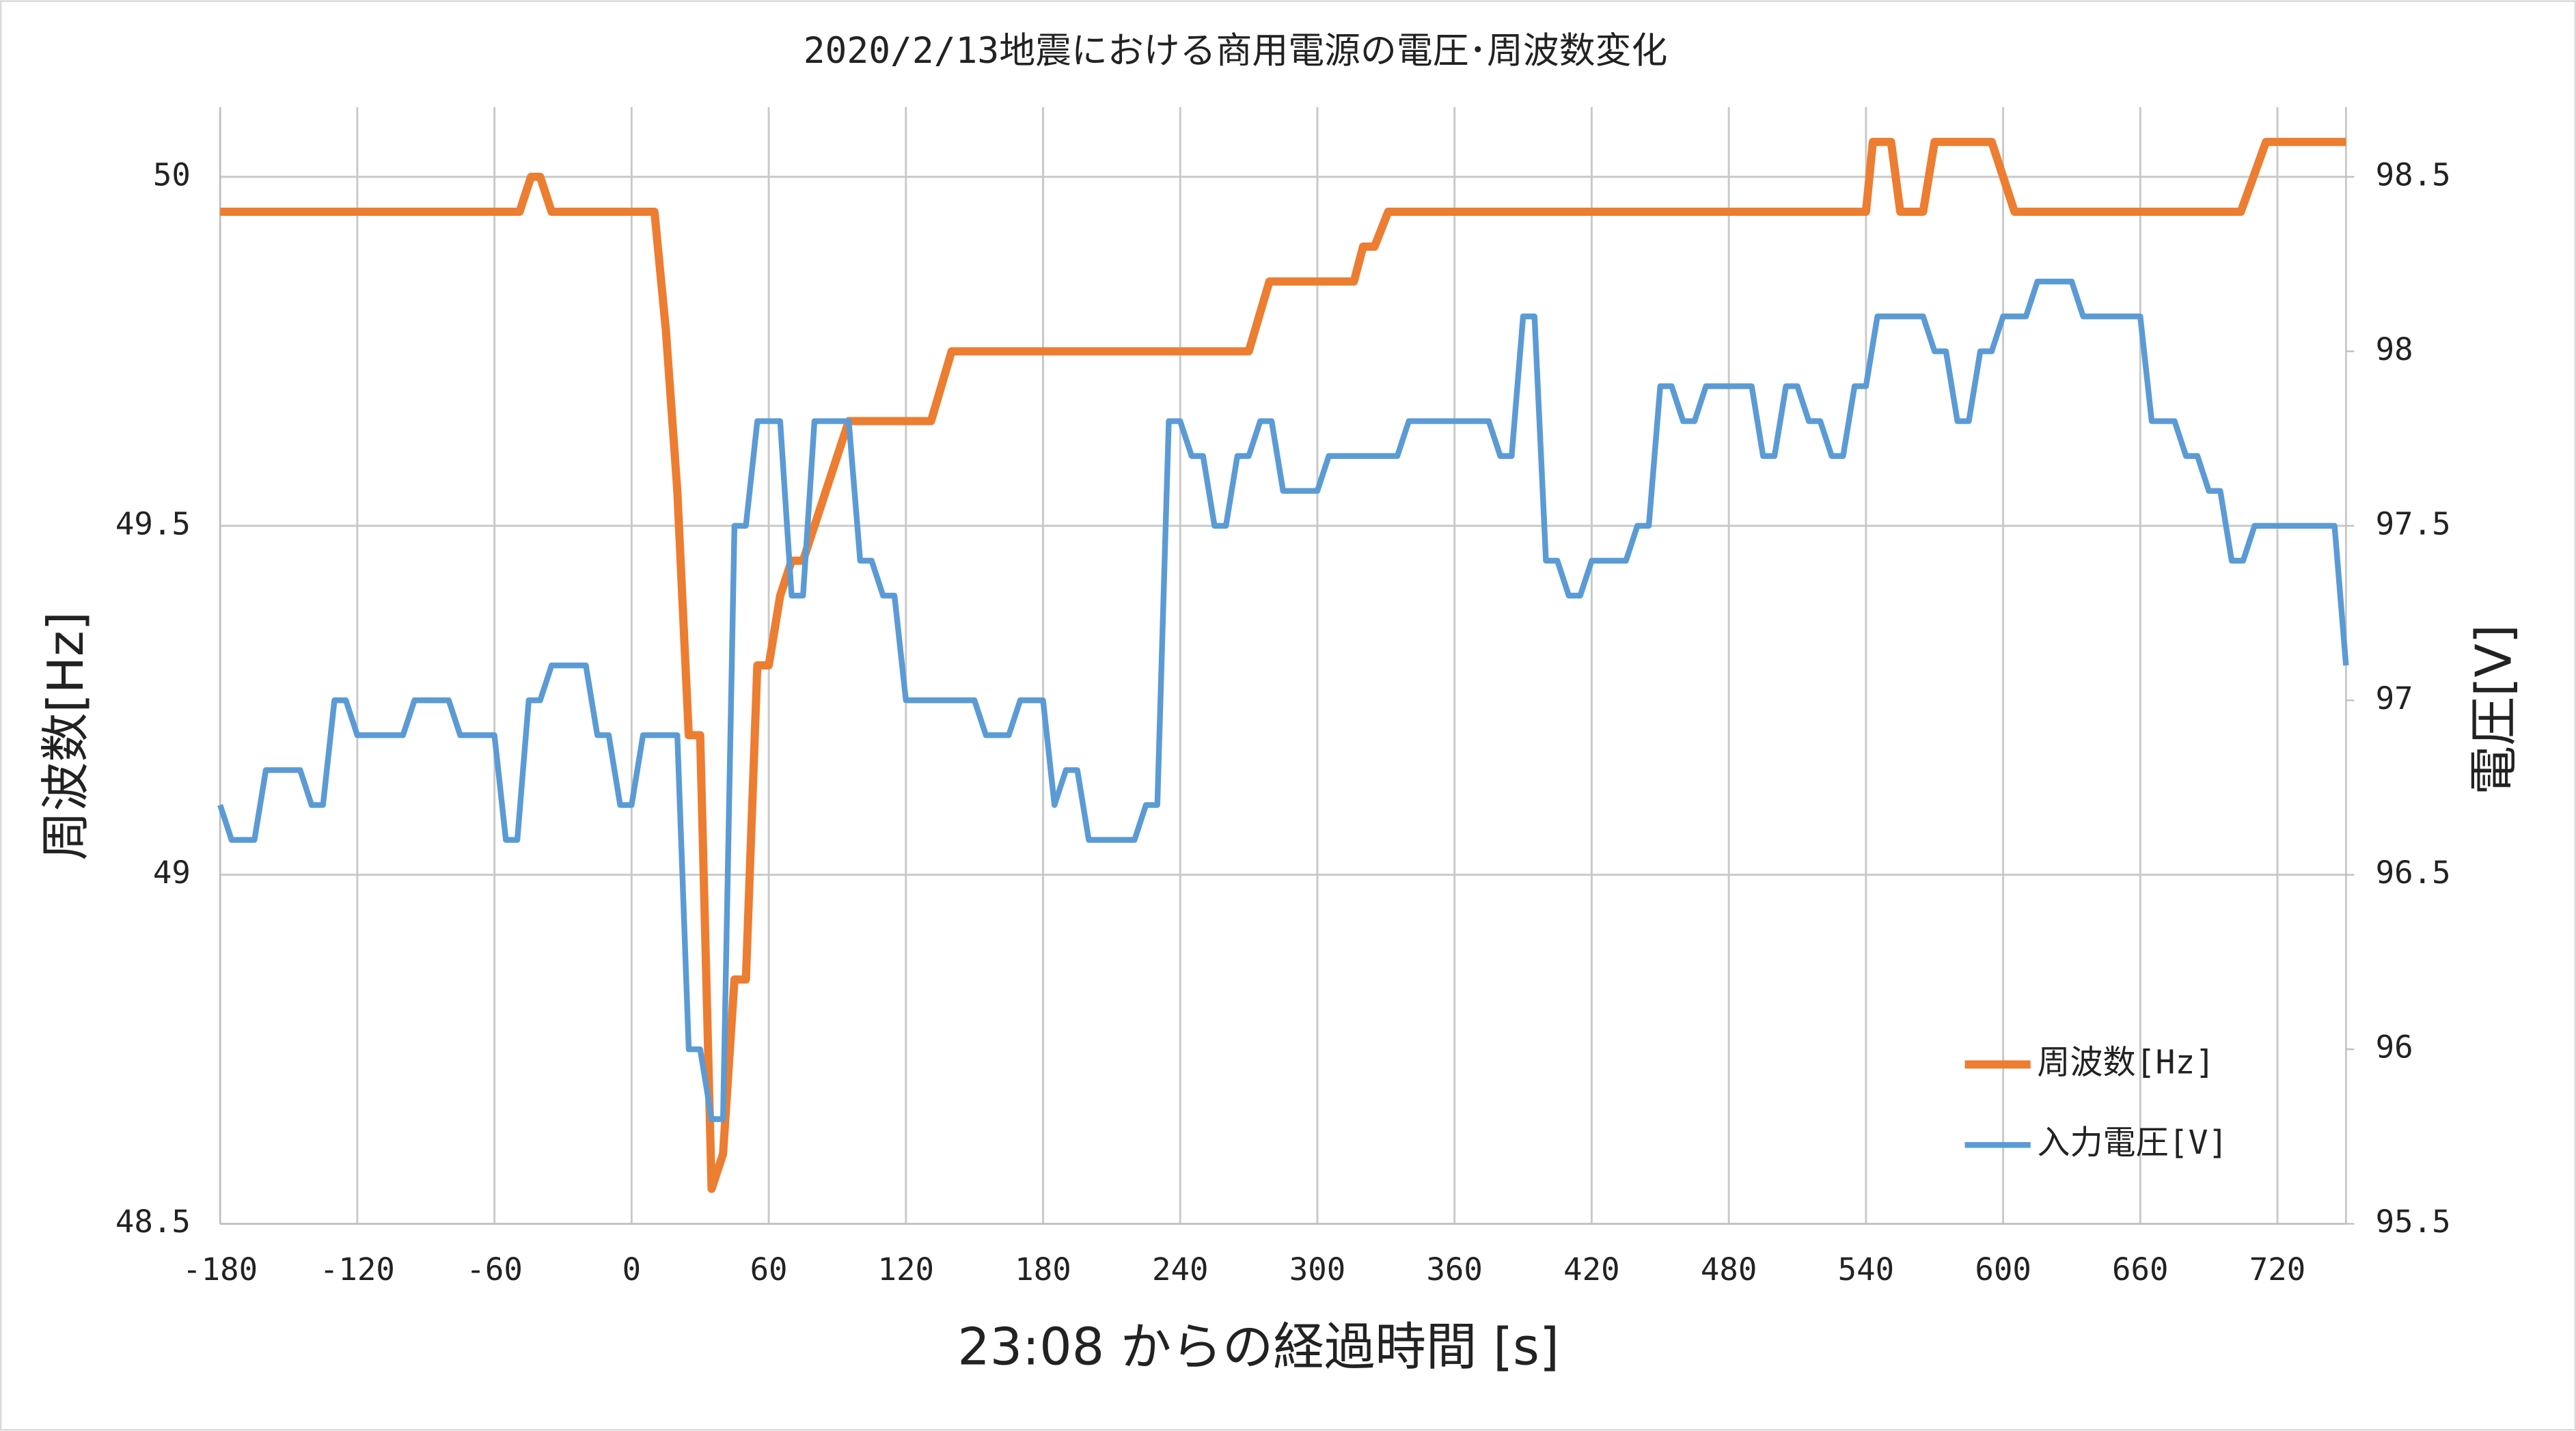 The height and width of the screenshot is (1431, 2576). I want to click on y2-tick-label: 96.5, so click(2413, 873).